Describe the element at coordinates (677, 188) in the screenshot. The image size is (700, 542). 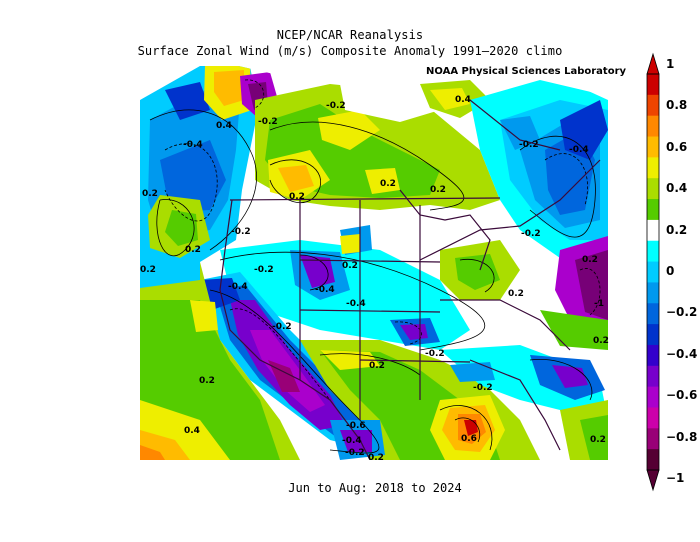
I see `colorbar-tick-label: 0.4` at that location.